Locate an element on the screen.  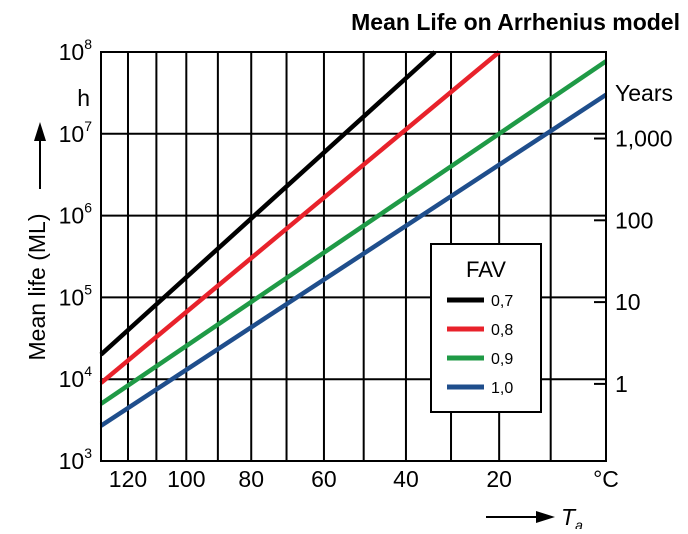
y2-tick-label: 1,000 is located at coordinates (644, 139).